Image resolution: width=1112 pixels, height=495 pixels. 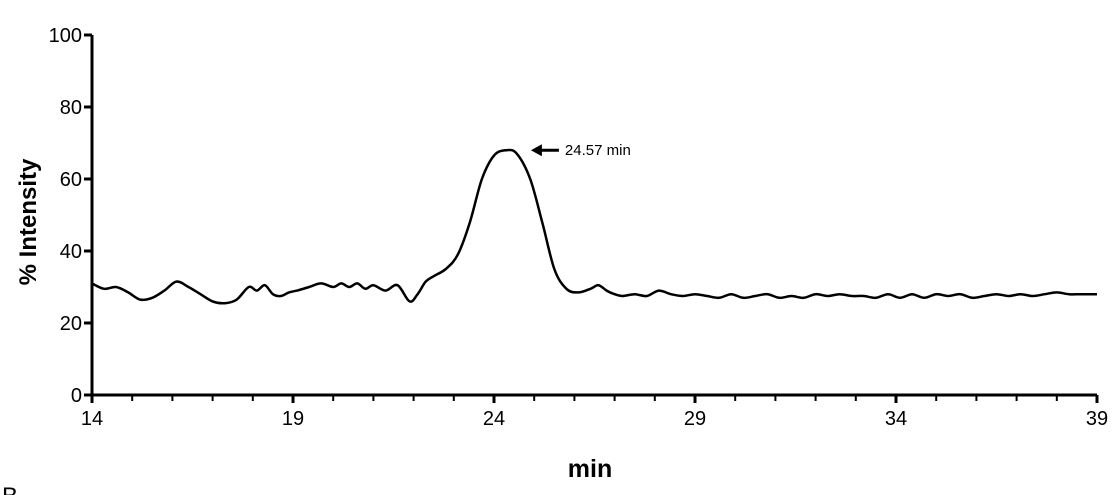 What do you see at coordinates (1097, 419) in the screenshot?
I see `x-tick-label: 39` at bounding box center [1097, 419].